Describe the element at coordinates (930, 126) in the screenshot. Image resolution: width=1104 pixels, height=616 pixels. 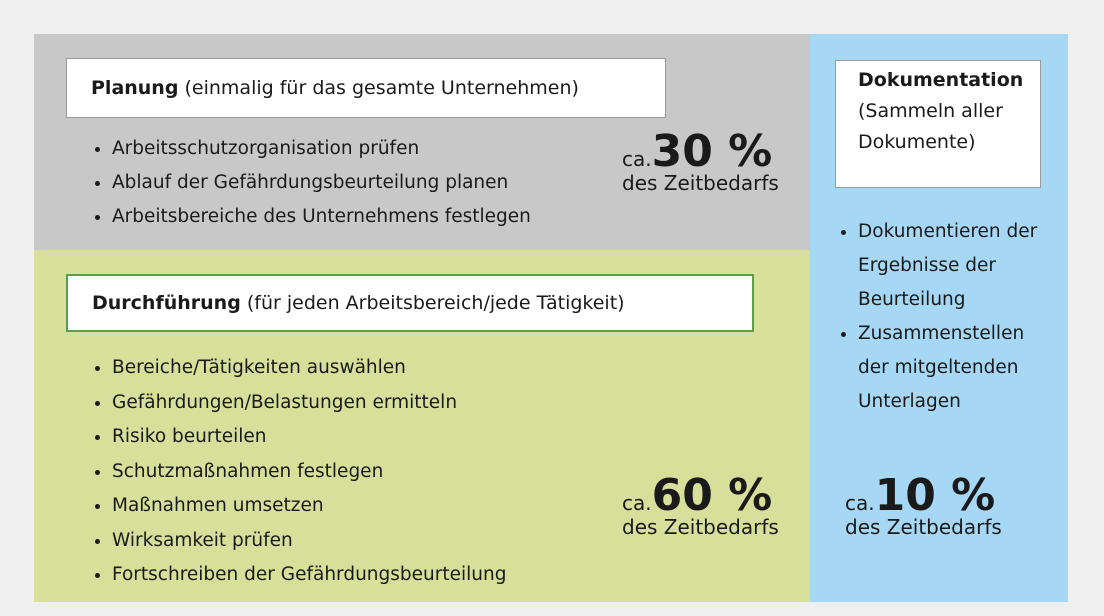
I see `subtitle: (Sammeln aller Dokumente)` at that location.